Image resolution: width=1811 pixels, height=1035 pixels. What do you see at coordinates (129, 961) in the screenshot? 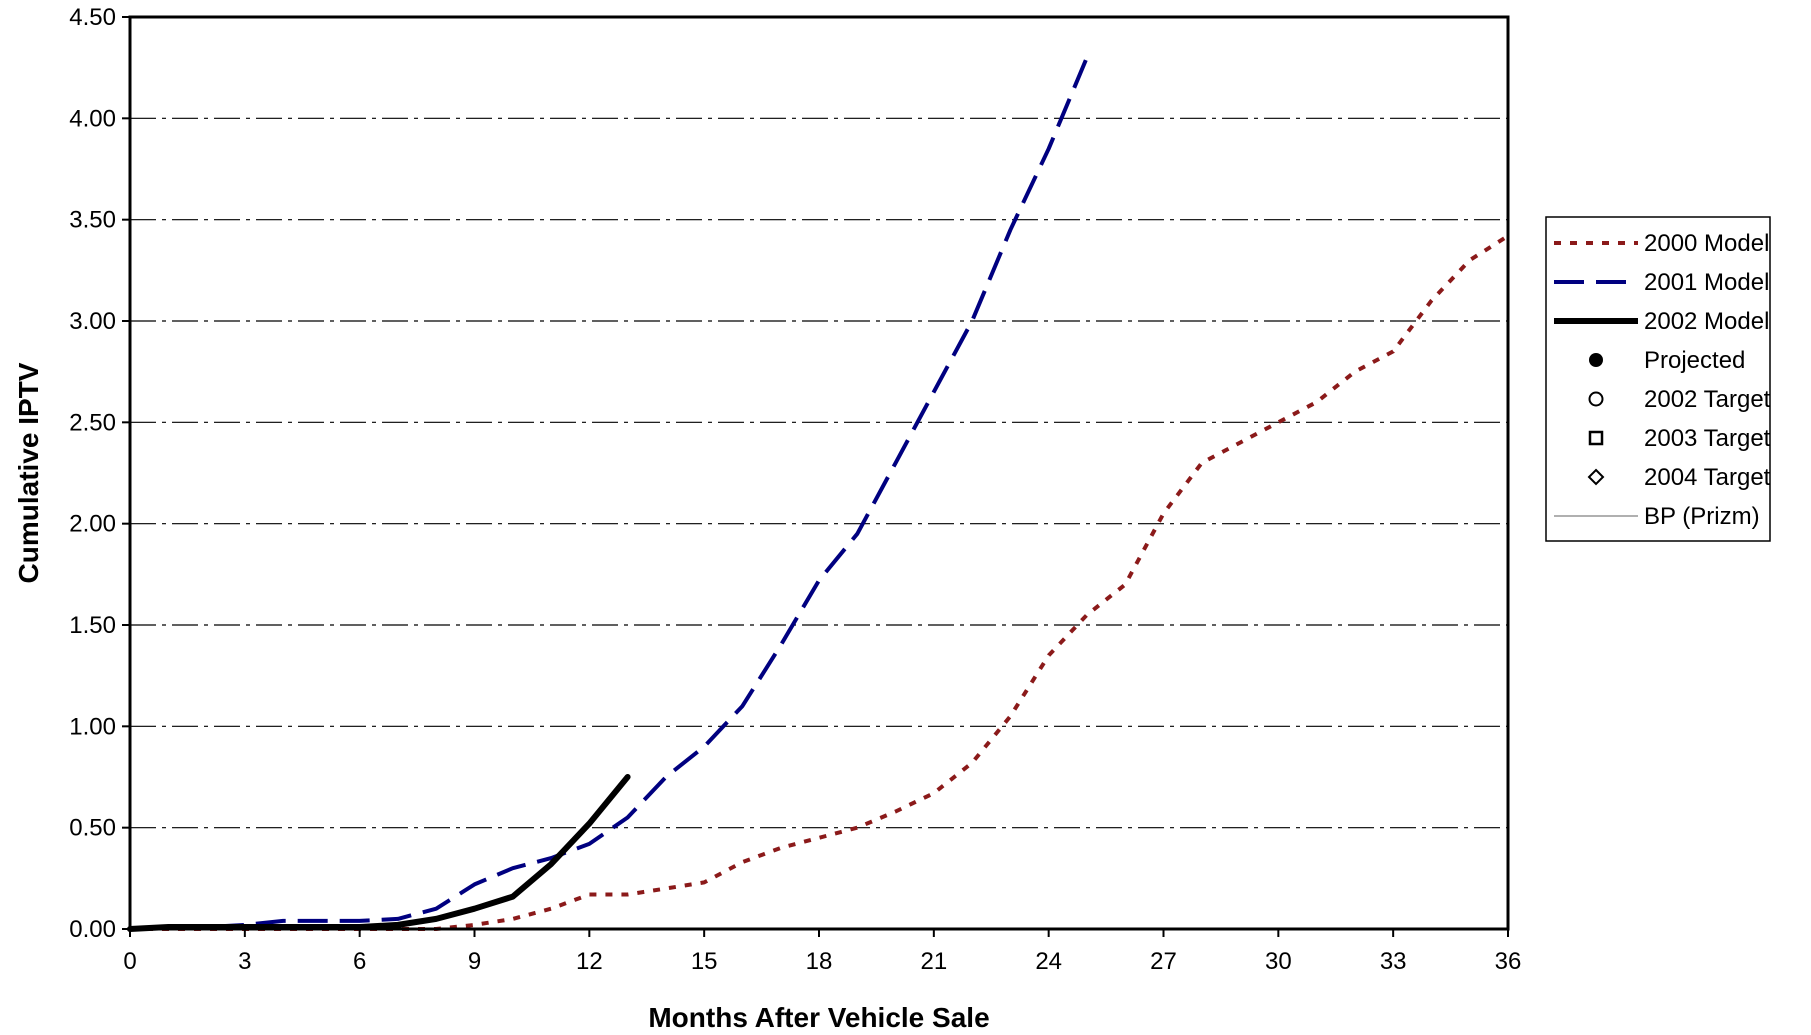
I see `x-tick-label: 0` at bounding box center [129, 961].